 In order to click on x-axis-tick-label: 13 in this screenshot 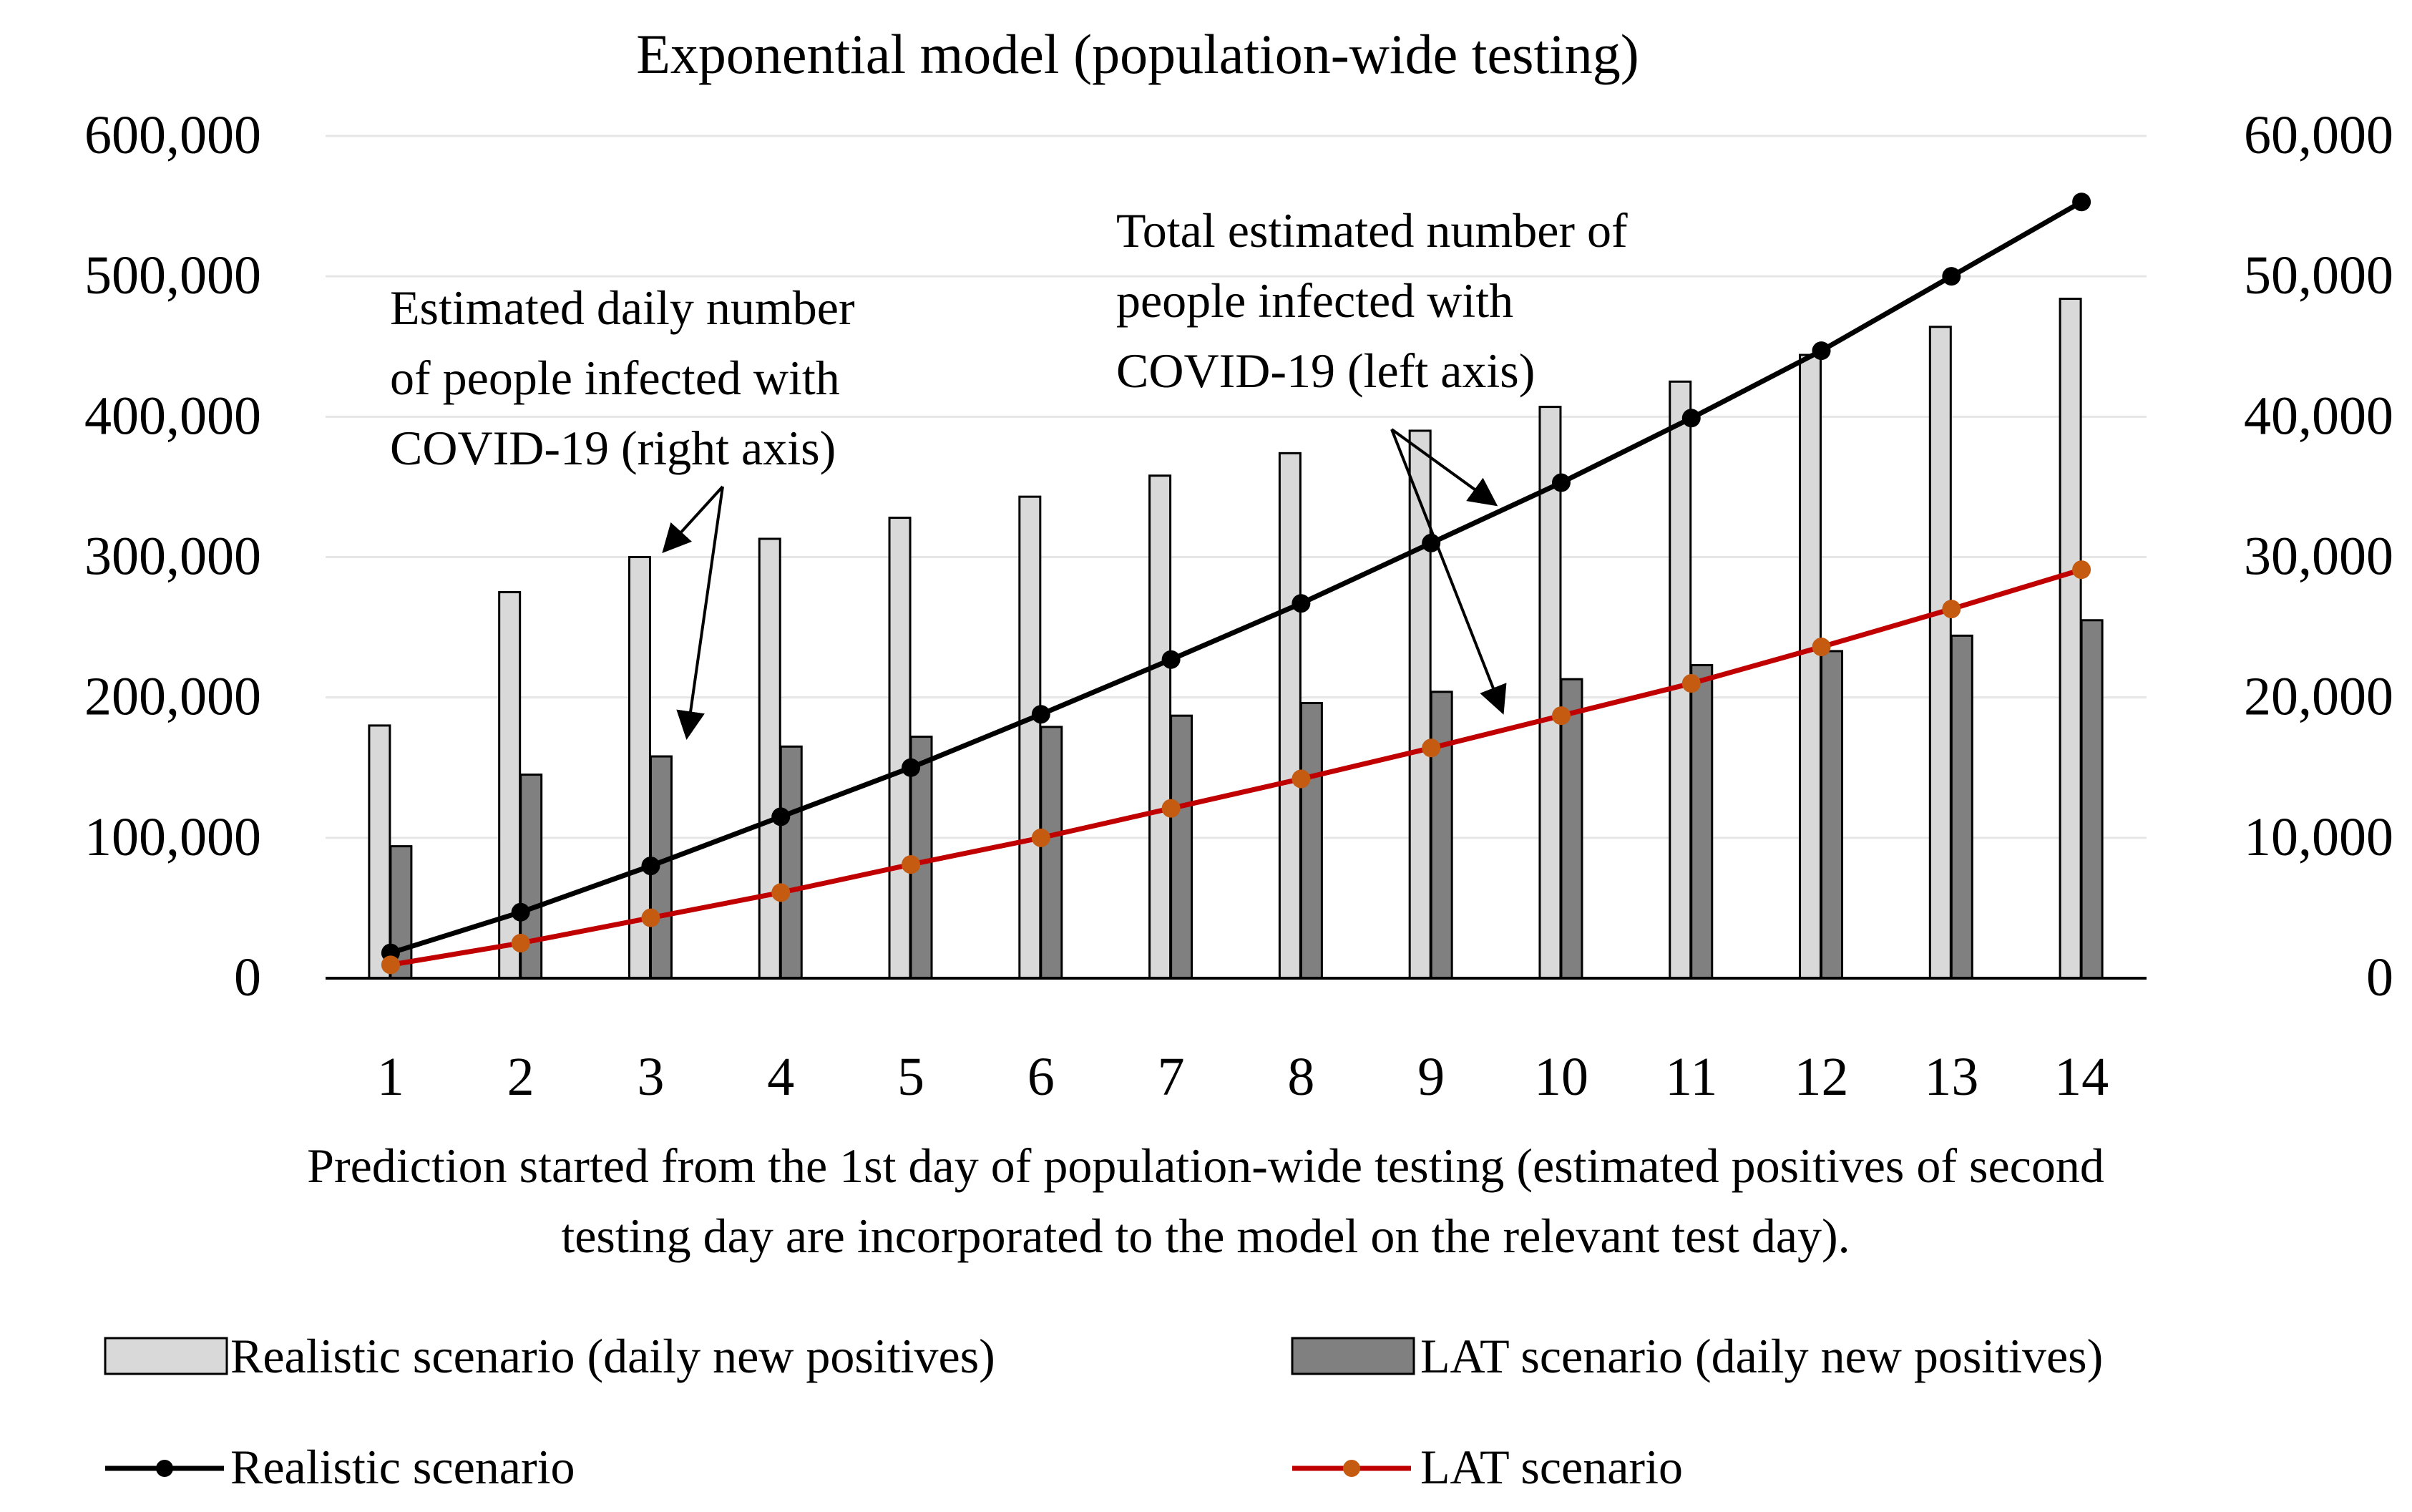, I will do `click(1951, 1077)`.